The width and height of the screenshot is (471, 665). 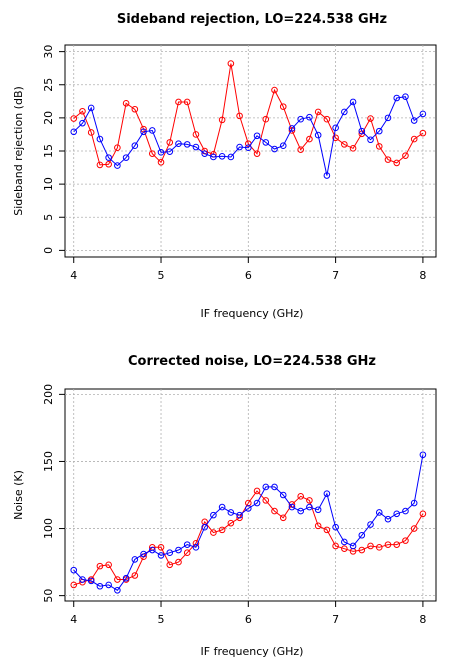 I want to click on sideband-rejection-y-tick-label: 20, so click(x=48, y=118).